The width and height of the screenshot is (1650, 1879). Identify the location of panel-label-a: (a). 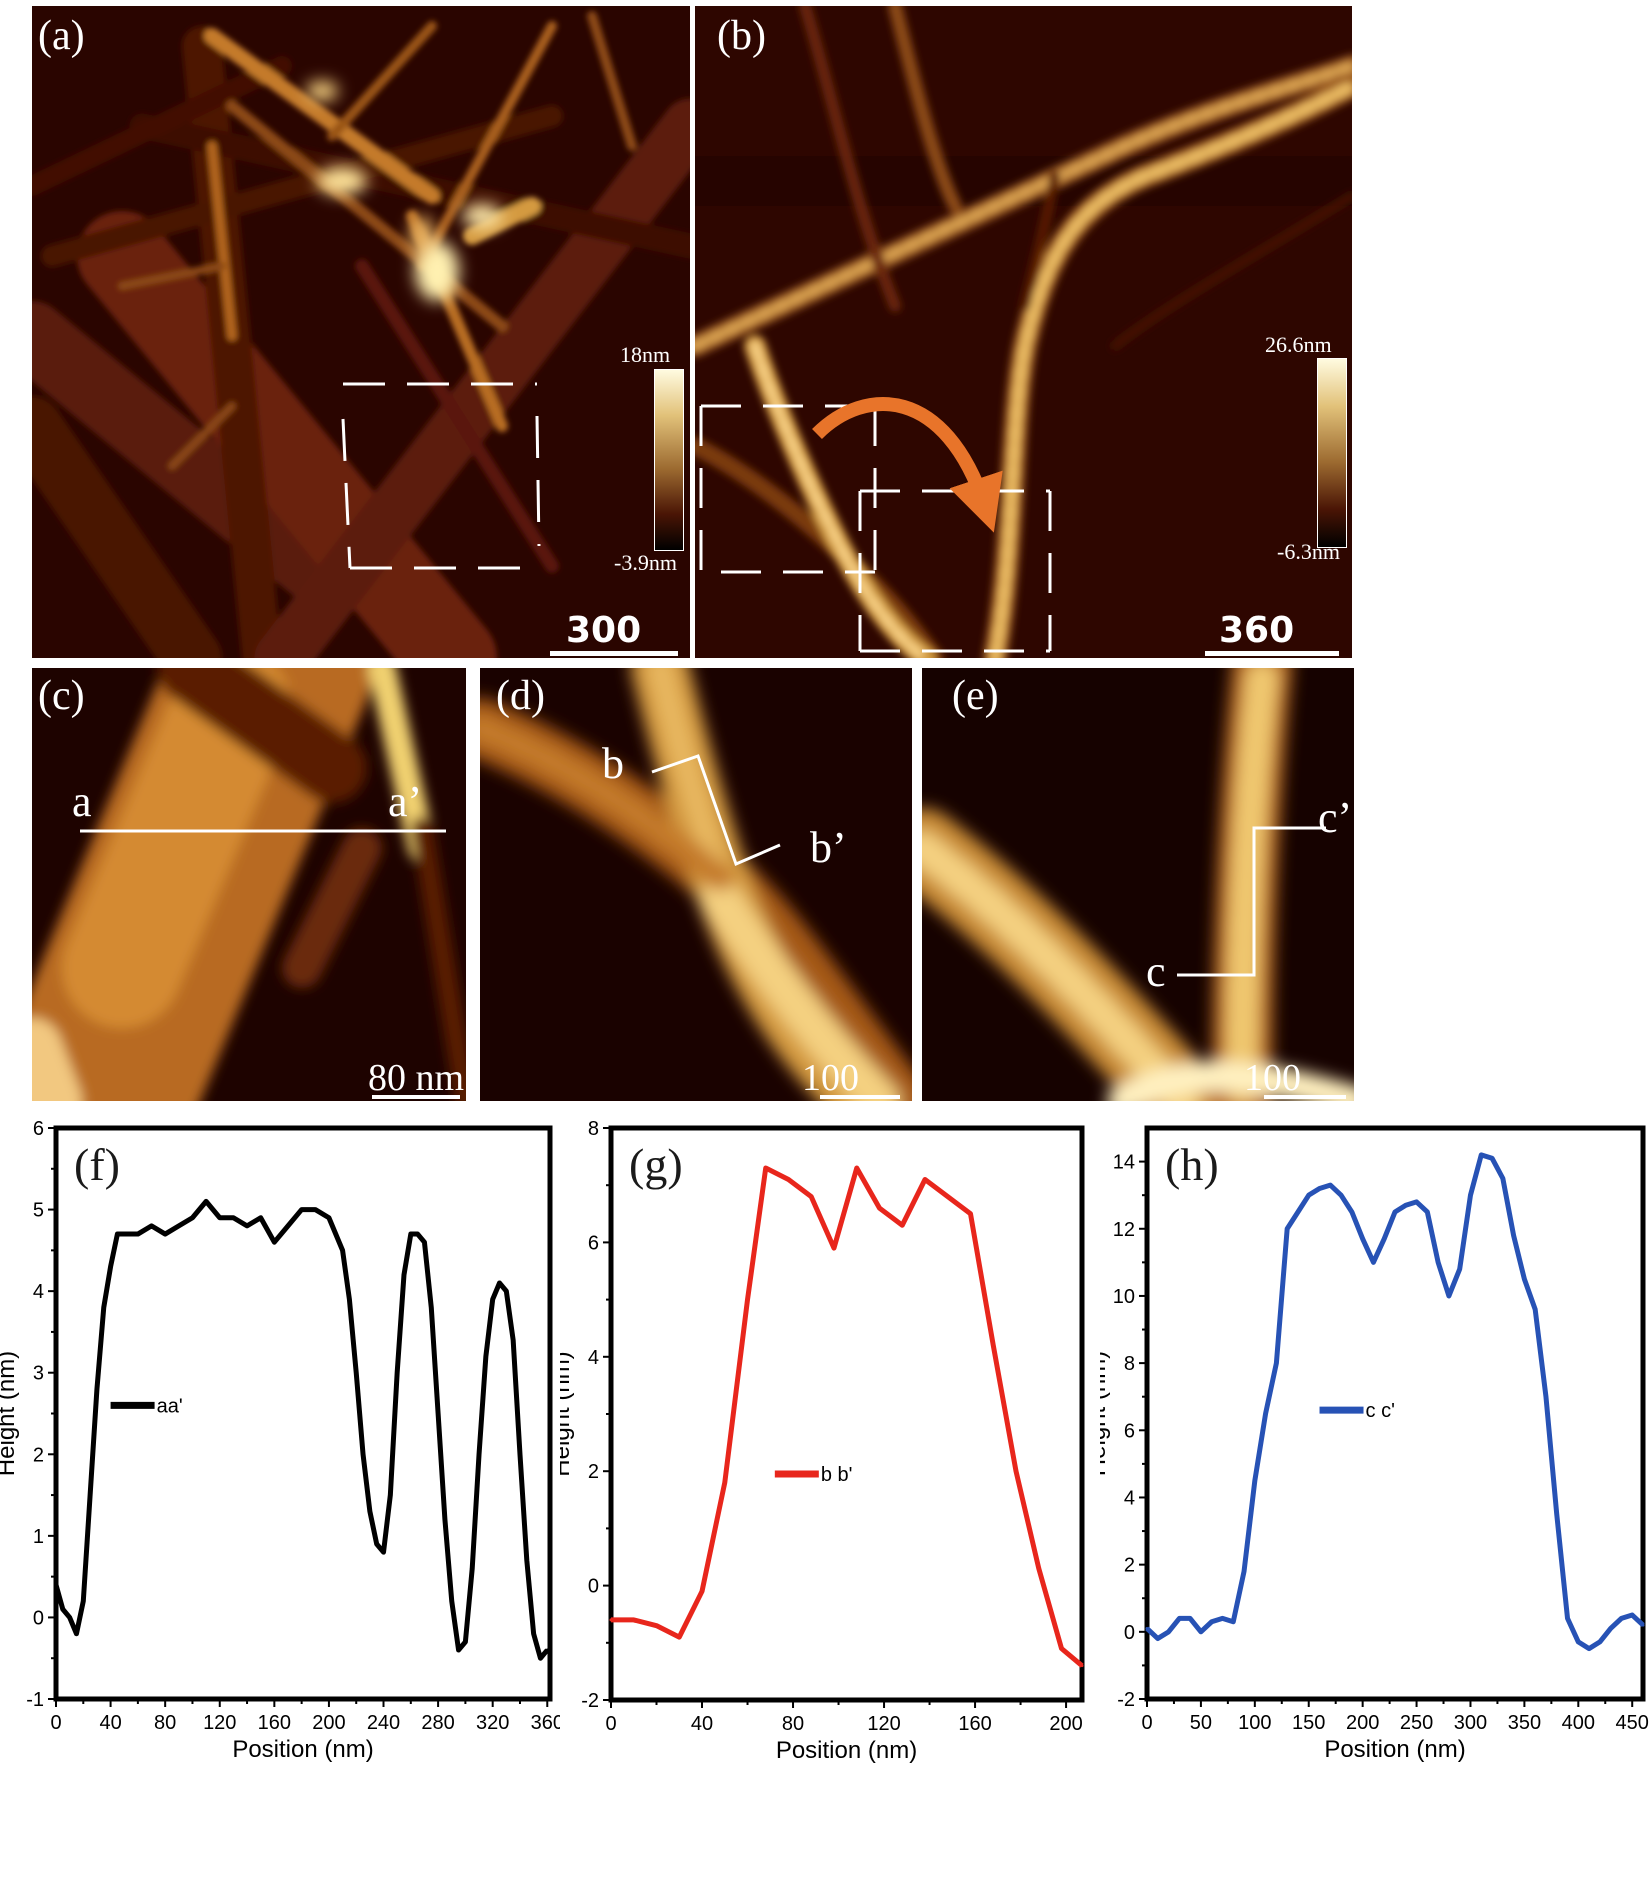
(61, 36).